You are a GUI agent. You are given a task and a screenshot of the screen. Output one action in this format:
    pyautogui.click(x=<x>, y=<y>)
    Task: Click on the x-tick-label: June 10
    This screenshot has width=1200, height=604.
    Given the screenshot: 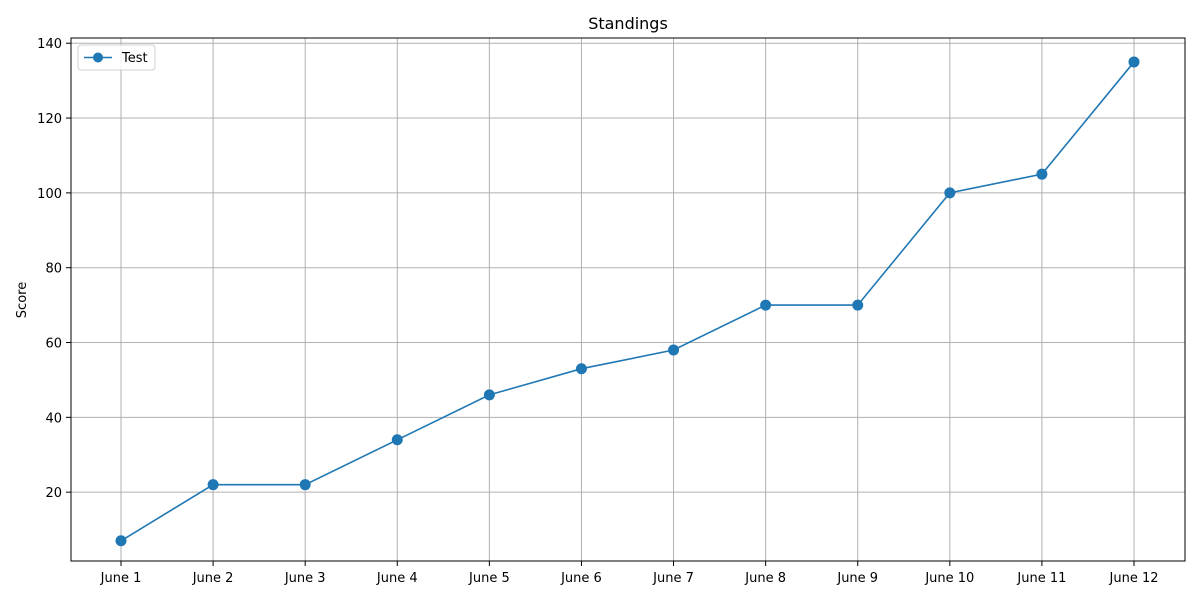 What is the action you would take?
    pyautogui.click(x=949, y=578)
    